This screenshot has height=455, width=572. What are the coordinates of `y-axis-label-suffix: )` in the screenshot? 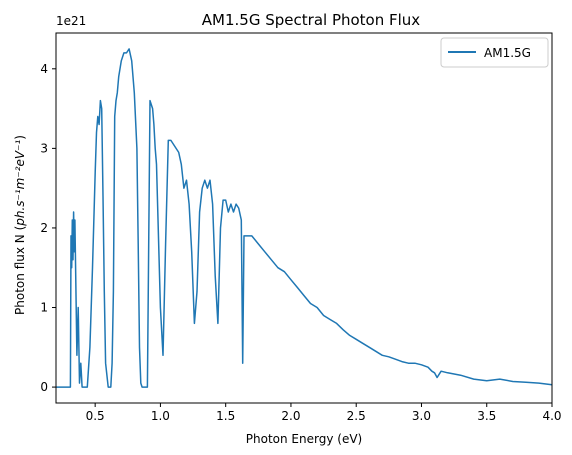 It's located at (20, 137).